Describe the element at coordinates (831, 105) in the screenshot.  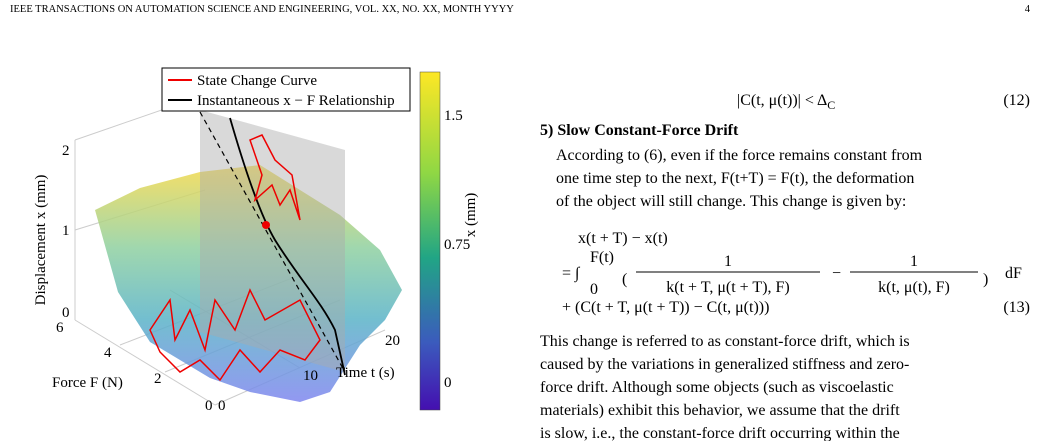
I see `eq-sub: C` at that location.